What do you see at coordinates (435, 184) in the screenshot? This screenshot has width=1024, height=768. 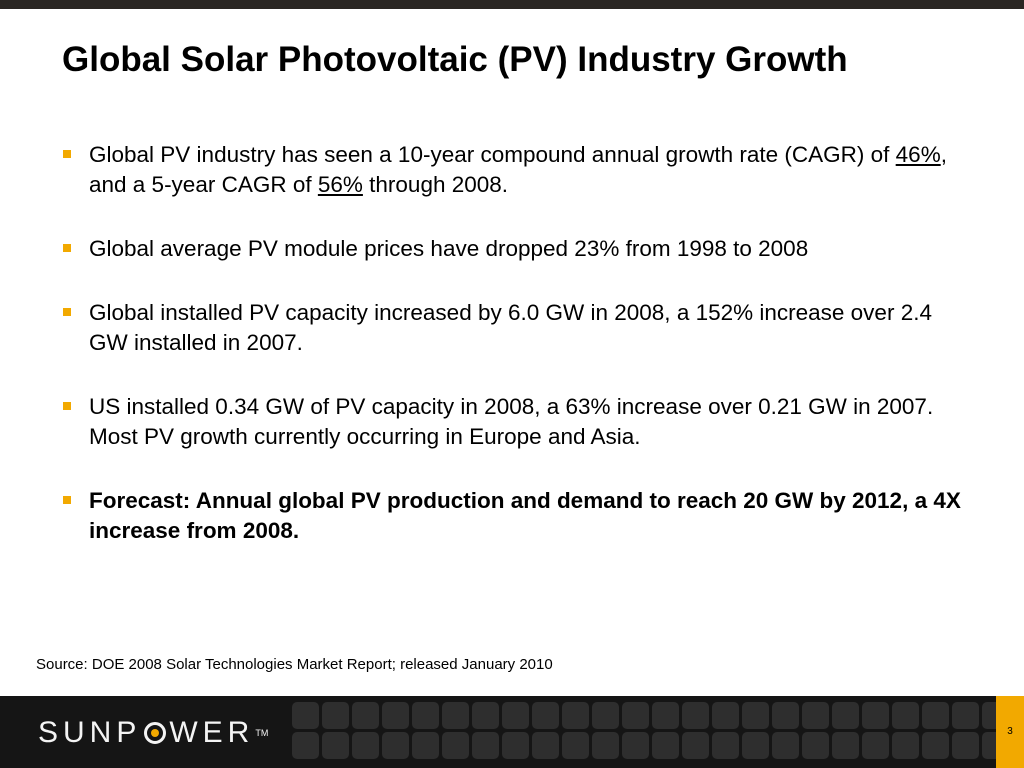 I see `bullet-text: through 2008.` at bounding box center [435, 184].